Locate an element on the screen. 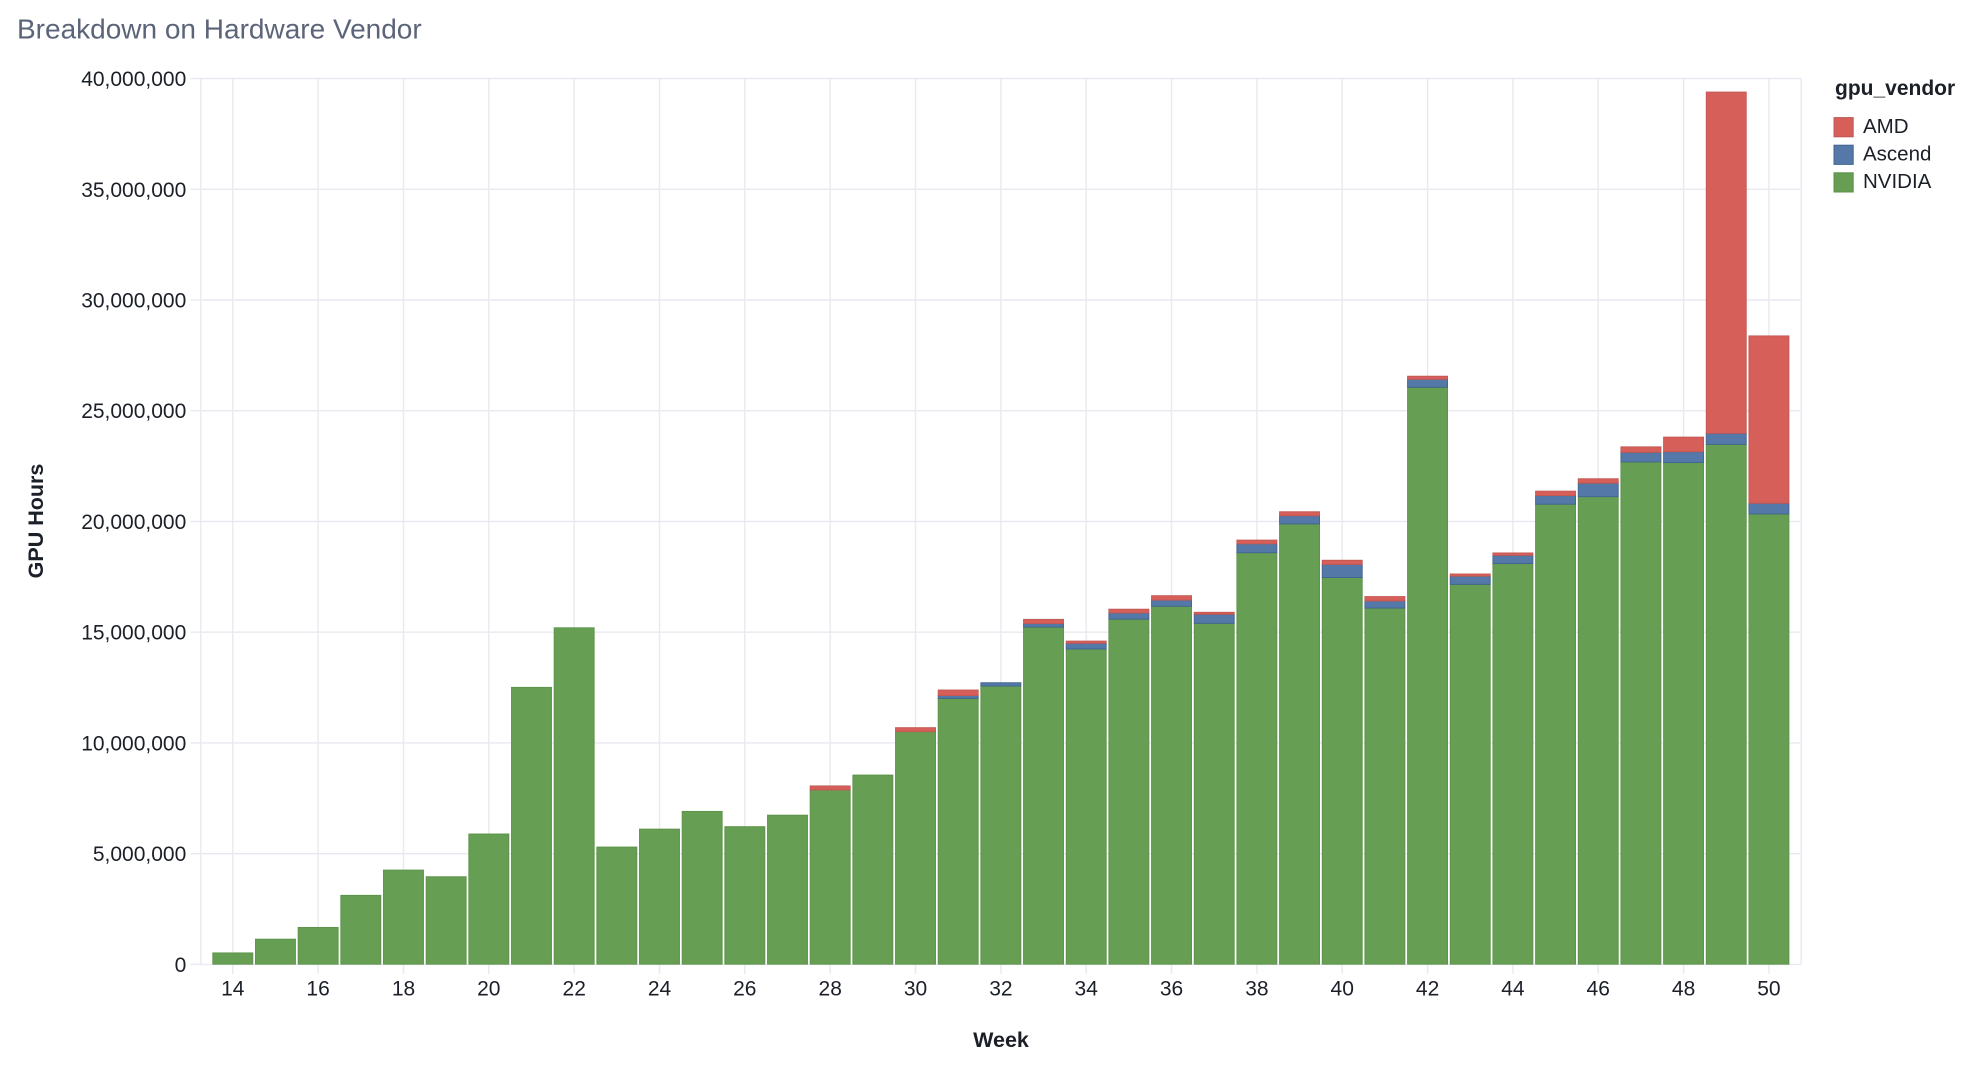  svg-text: 30,000,000 is located at coordinates (133, 301).